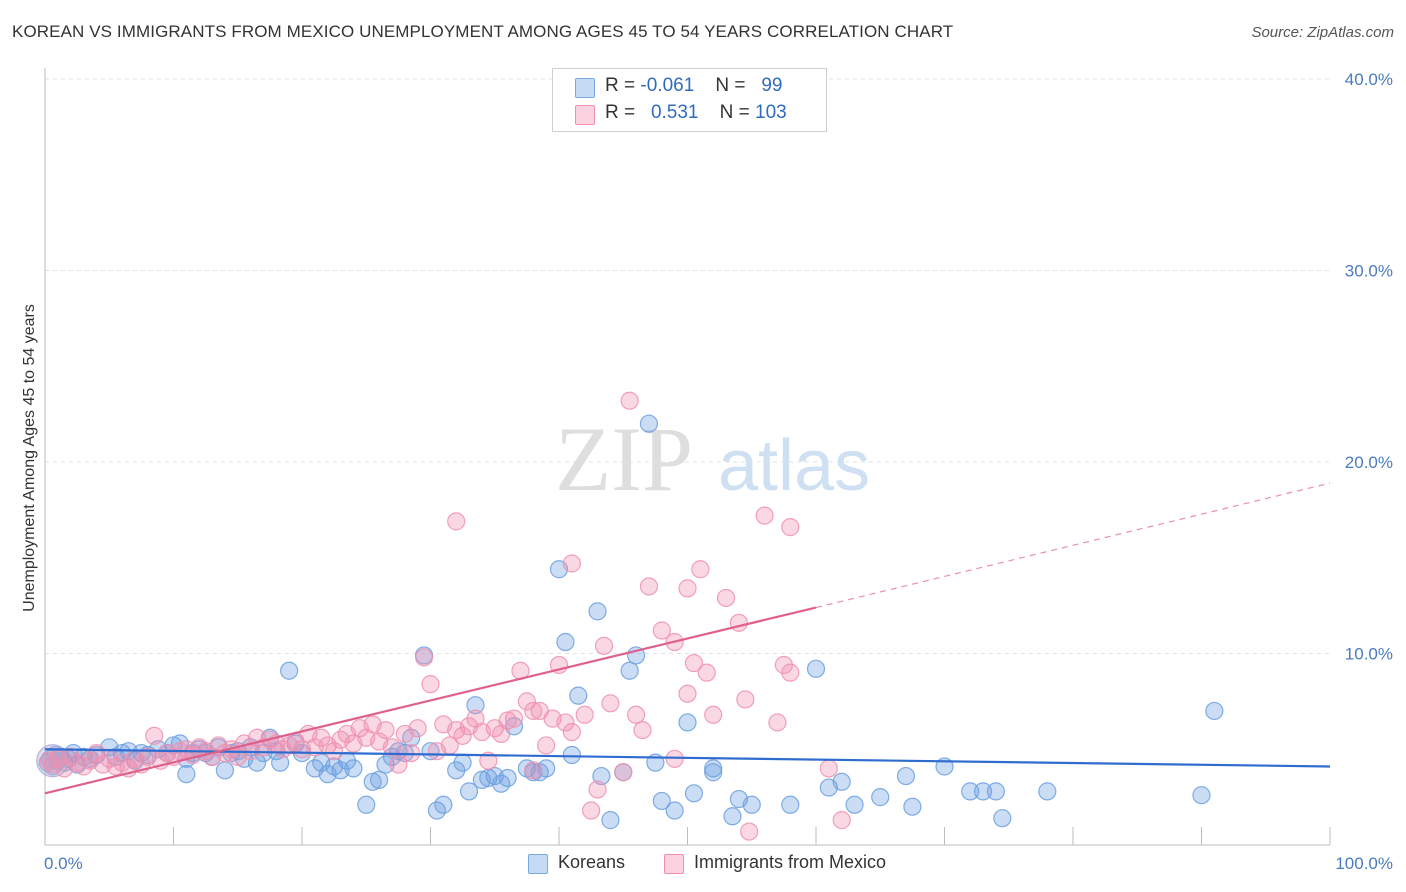 The height and width of the screenshot is (892, 1406). What do you see at coordinates (620, 85) in the screenshot?
I see `legend-r-label: R =` at bounding box center [620, 85].